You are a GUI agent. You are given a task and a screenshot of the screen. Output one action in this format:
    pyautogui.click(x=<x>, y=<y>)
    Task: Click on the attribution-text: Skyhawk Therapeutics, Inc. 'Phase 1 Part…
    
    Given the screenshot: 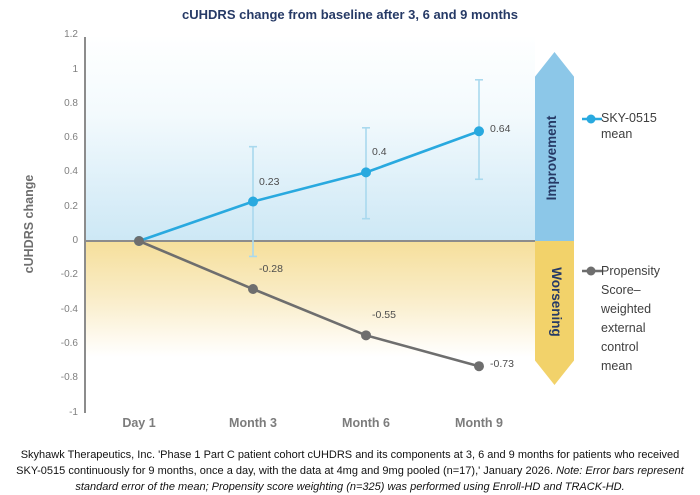 What is the action you would take?
    pyautogui.click(x=348, y=463)
    